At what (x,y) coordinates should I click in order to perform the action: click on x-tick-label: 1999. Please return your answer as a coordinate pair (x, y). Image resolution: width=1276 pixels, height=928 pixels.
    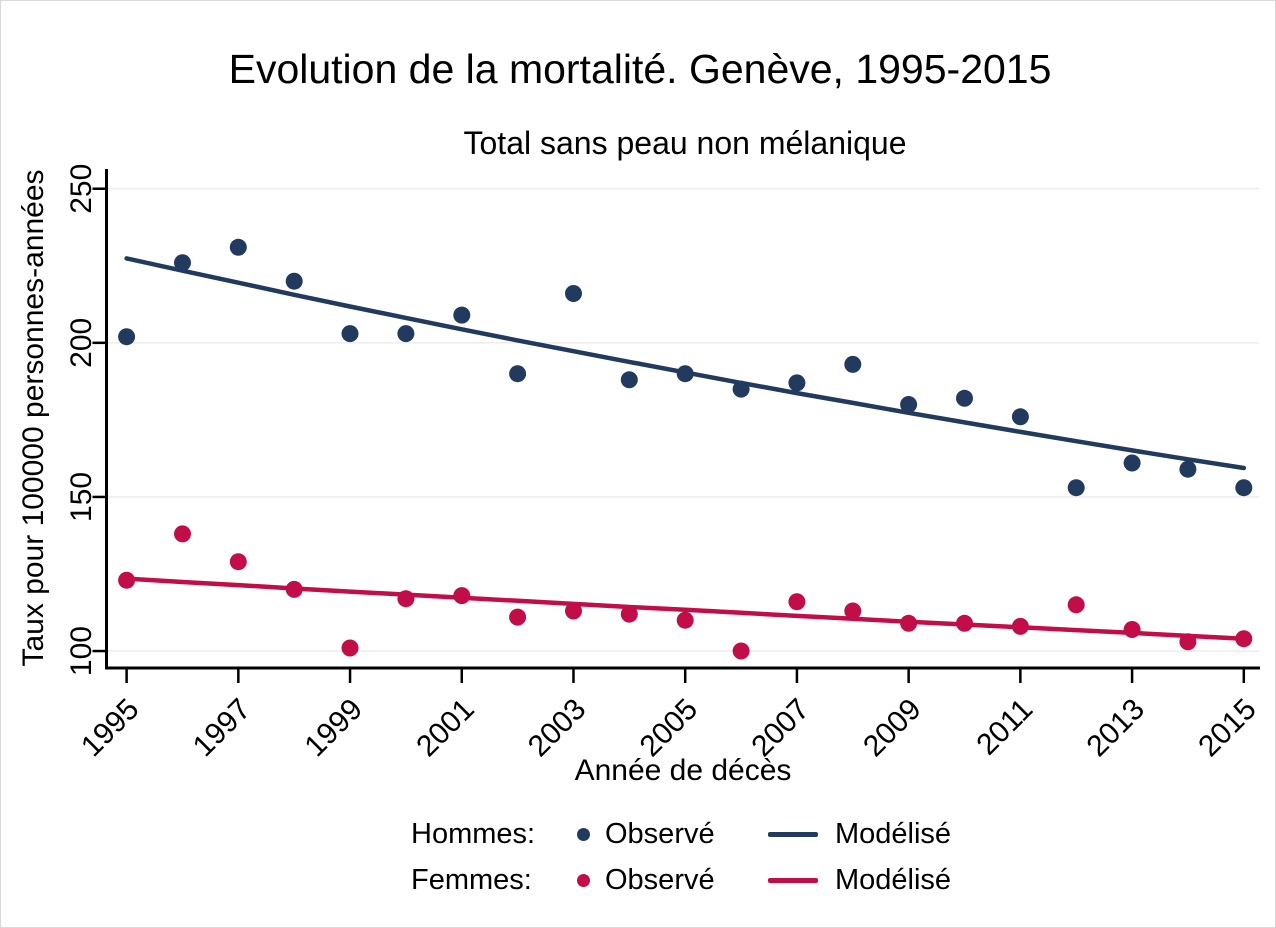
    Looking at the image, I should click on (333, 728).